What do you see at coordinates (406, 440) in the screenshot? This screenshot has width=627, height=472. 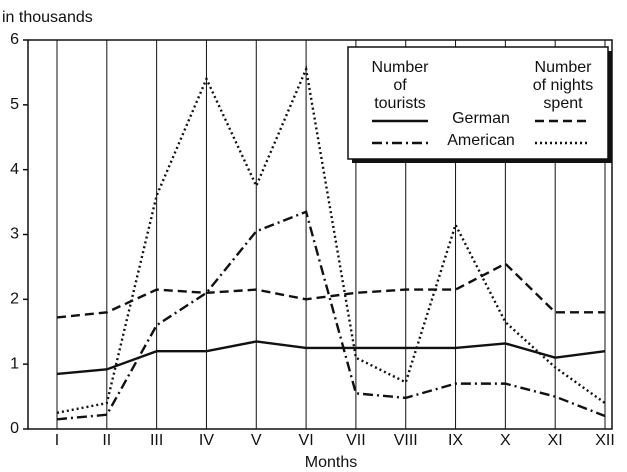 I see `x-tick-label: VIII` at bounding box center [406, 440].